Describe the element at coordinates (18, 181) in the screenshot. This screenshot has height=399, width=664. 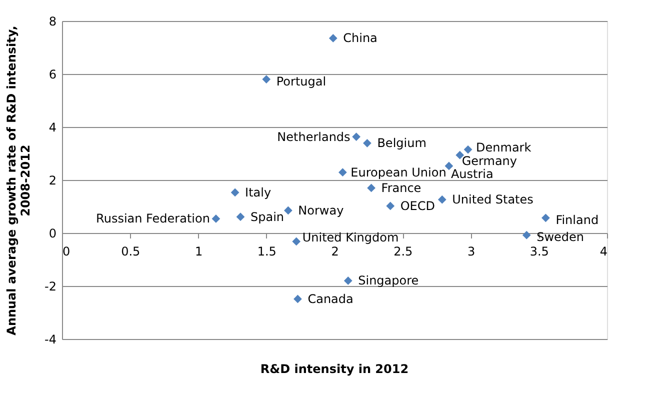
I see `y-axis-title: Annual average growth rate of R&D intensity, 2008-2012` at that location.